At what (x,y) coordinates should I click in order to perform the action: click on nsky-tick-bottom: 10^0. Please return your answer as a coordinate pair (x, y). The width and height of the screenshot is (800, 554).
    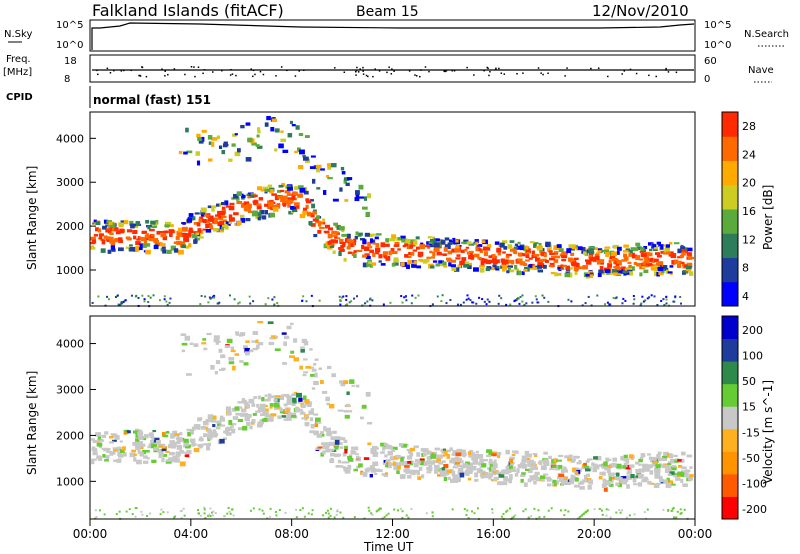
    Looking at the image, I should click on (69, 45).